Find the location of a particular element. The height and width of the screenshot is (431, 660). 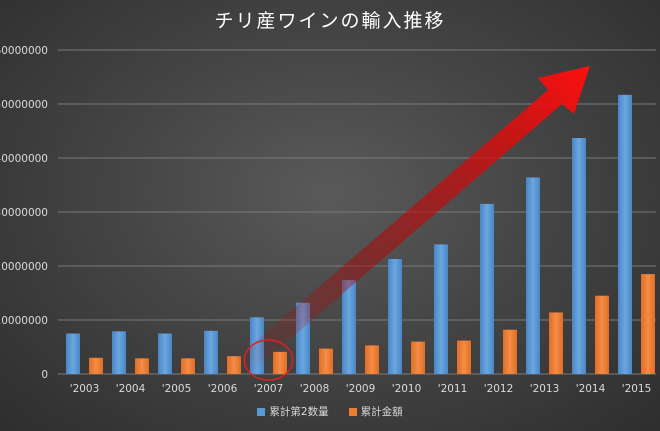

legend-item-amount: 累計金額 is located at coordinates (375, 411).